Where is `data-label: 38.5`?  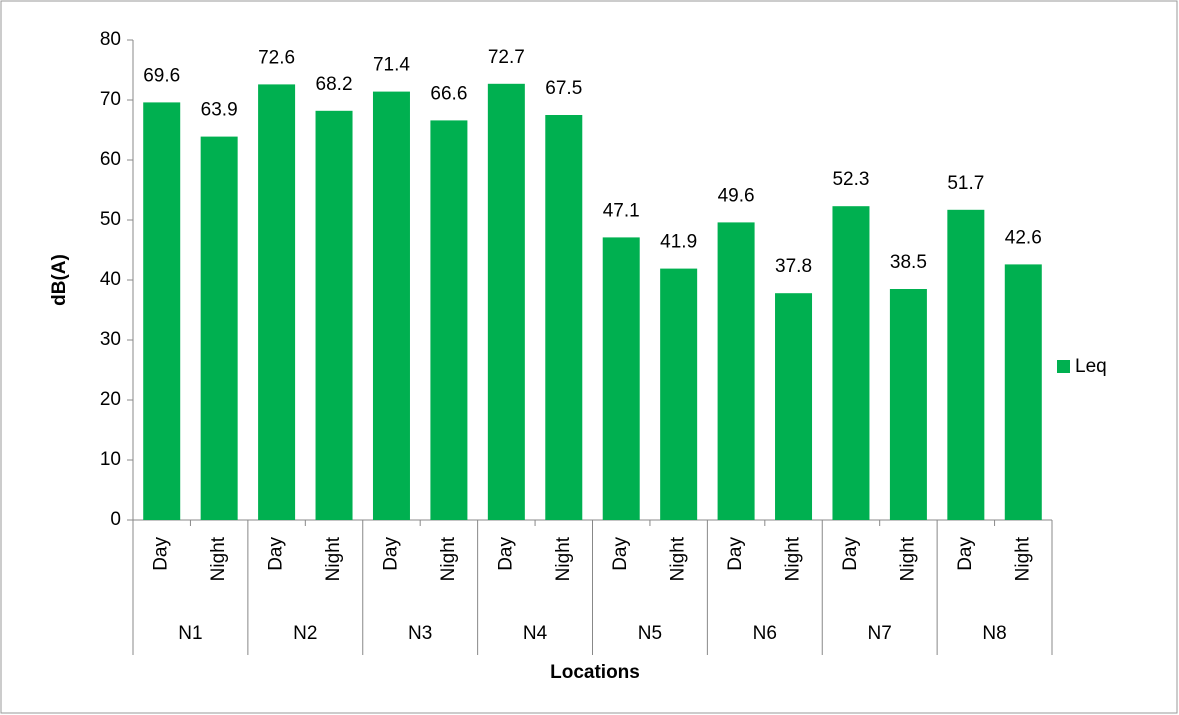
data-label: 38.5 is located at coordinates (908, 262).